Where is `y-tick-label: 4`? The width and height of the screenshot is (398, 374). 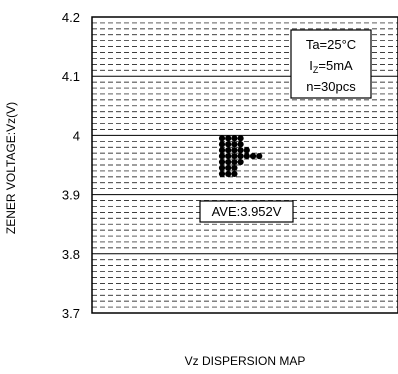
y-tick-label: 4 is located at coordinates (76, 135).